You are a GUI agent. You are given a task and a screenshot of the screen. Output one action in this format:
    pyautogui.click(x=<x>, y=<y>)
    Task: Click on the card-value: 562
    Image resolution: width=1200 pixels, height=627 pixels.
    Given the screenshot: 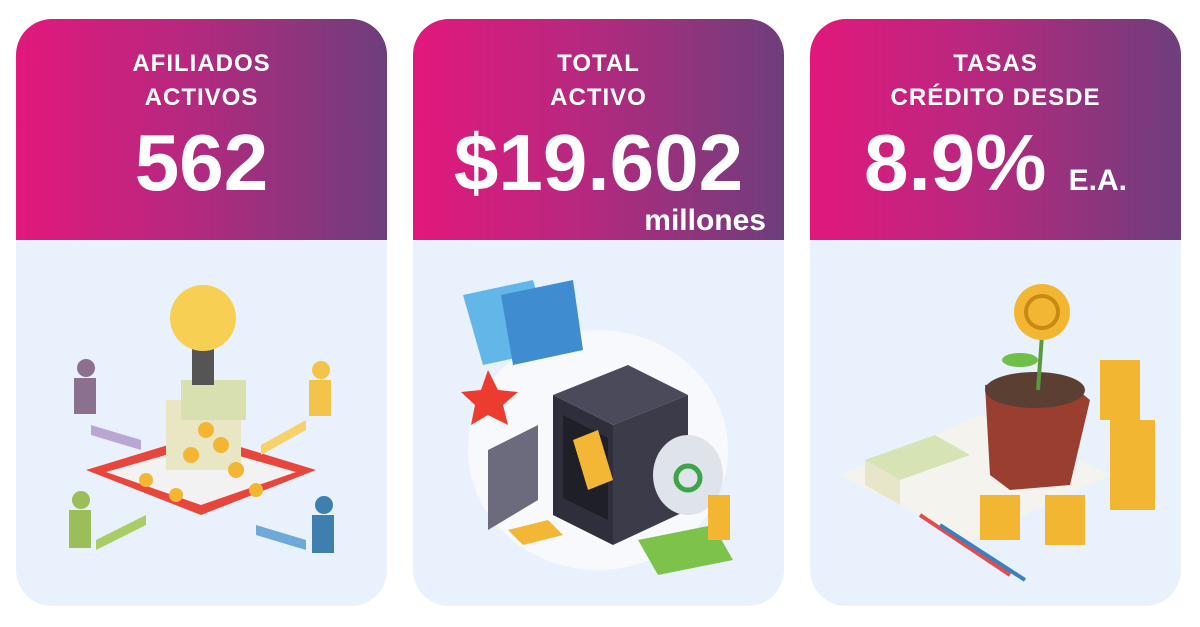 What is the action you would take?
    pyautogui.click(x=201, y=162)
    